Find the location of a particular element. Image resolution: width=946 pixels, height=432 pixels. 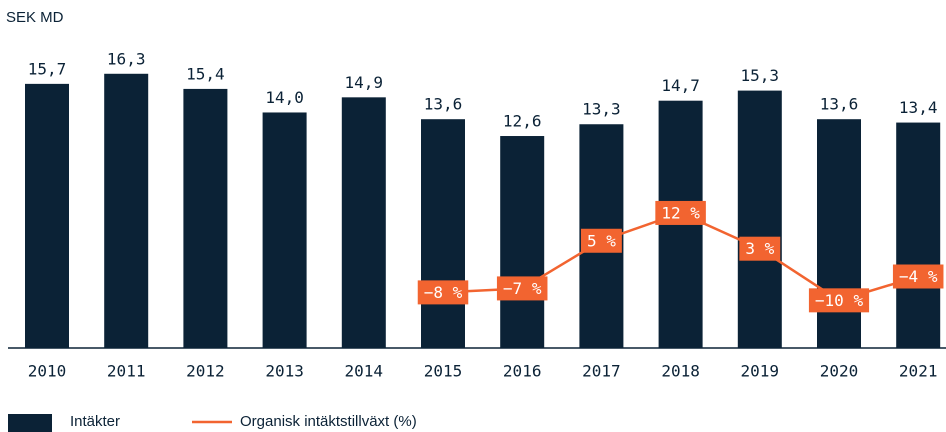

data-label: 14,9 is located at coordinates (364, 82).